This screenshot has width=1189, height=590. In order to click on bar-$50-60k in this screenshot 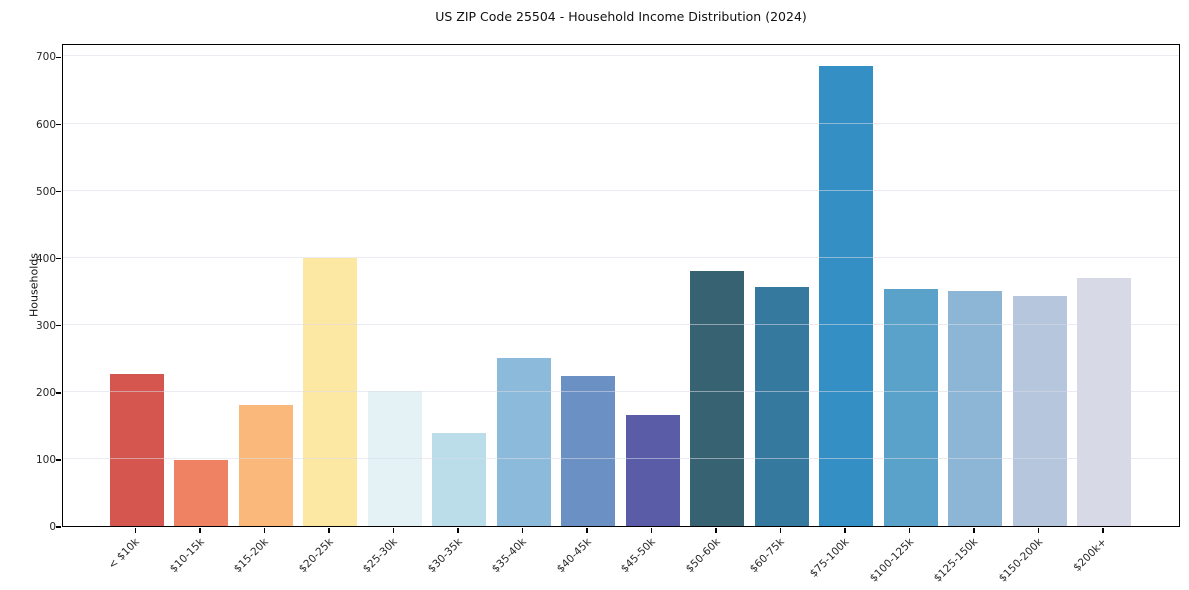, I will do `click(717, 398)`.